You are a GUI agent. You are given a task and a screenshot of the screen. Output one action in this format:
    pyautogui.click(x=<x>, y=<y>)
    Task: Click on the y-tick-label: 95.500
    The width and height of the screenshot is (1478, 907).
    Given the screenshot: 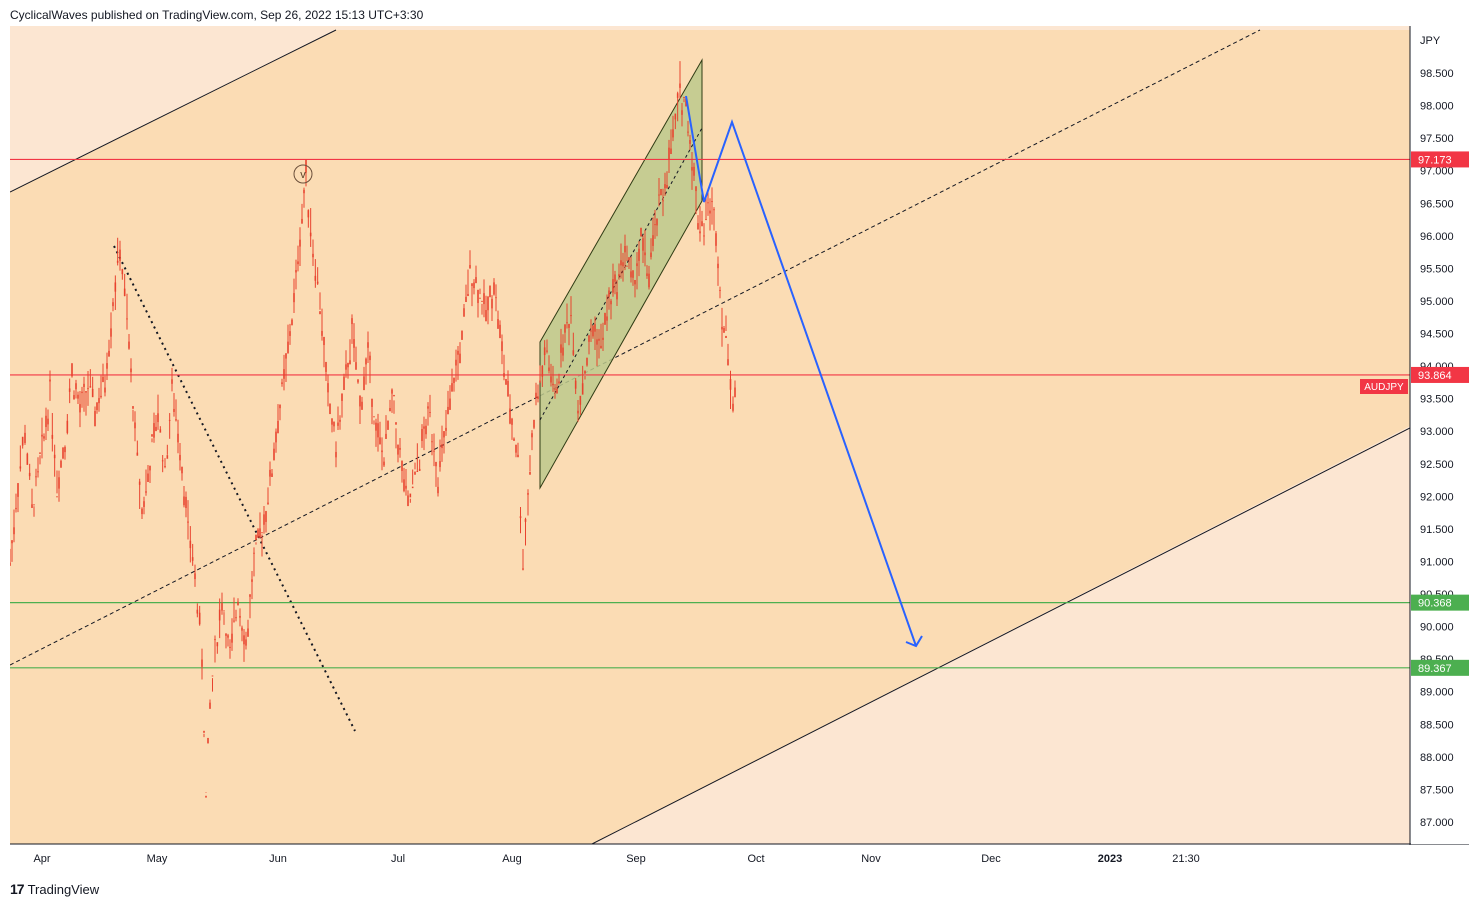 What is the action you would take?
    pyautogui.click(x=1437, y=269)
    